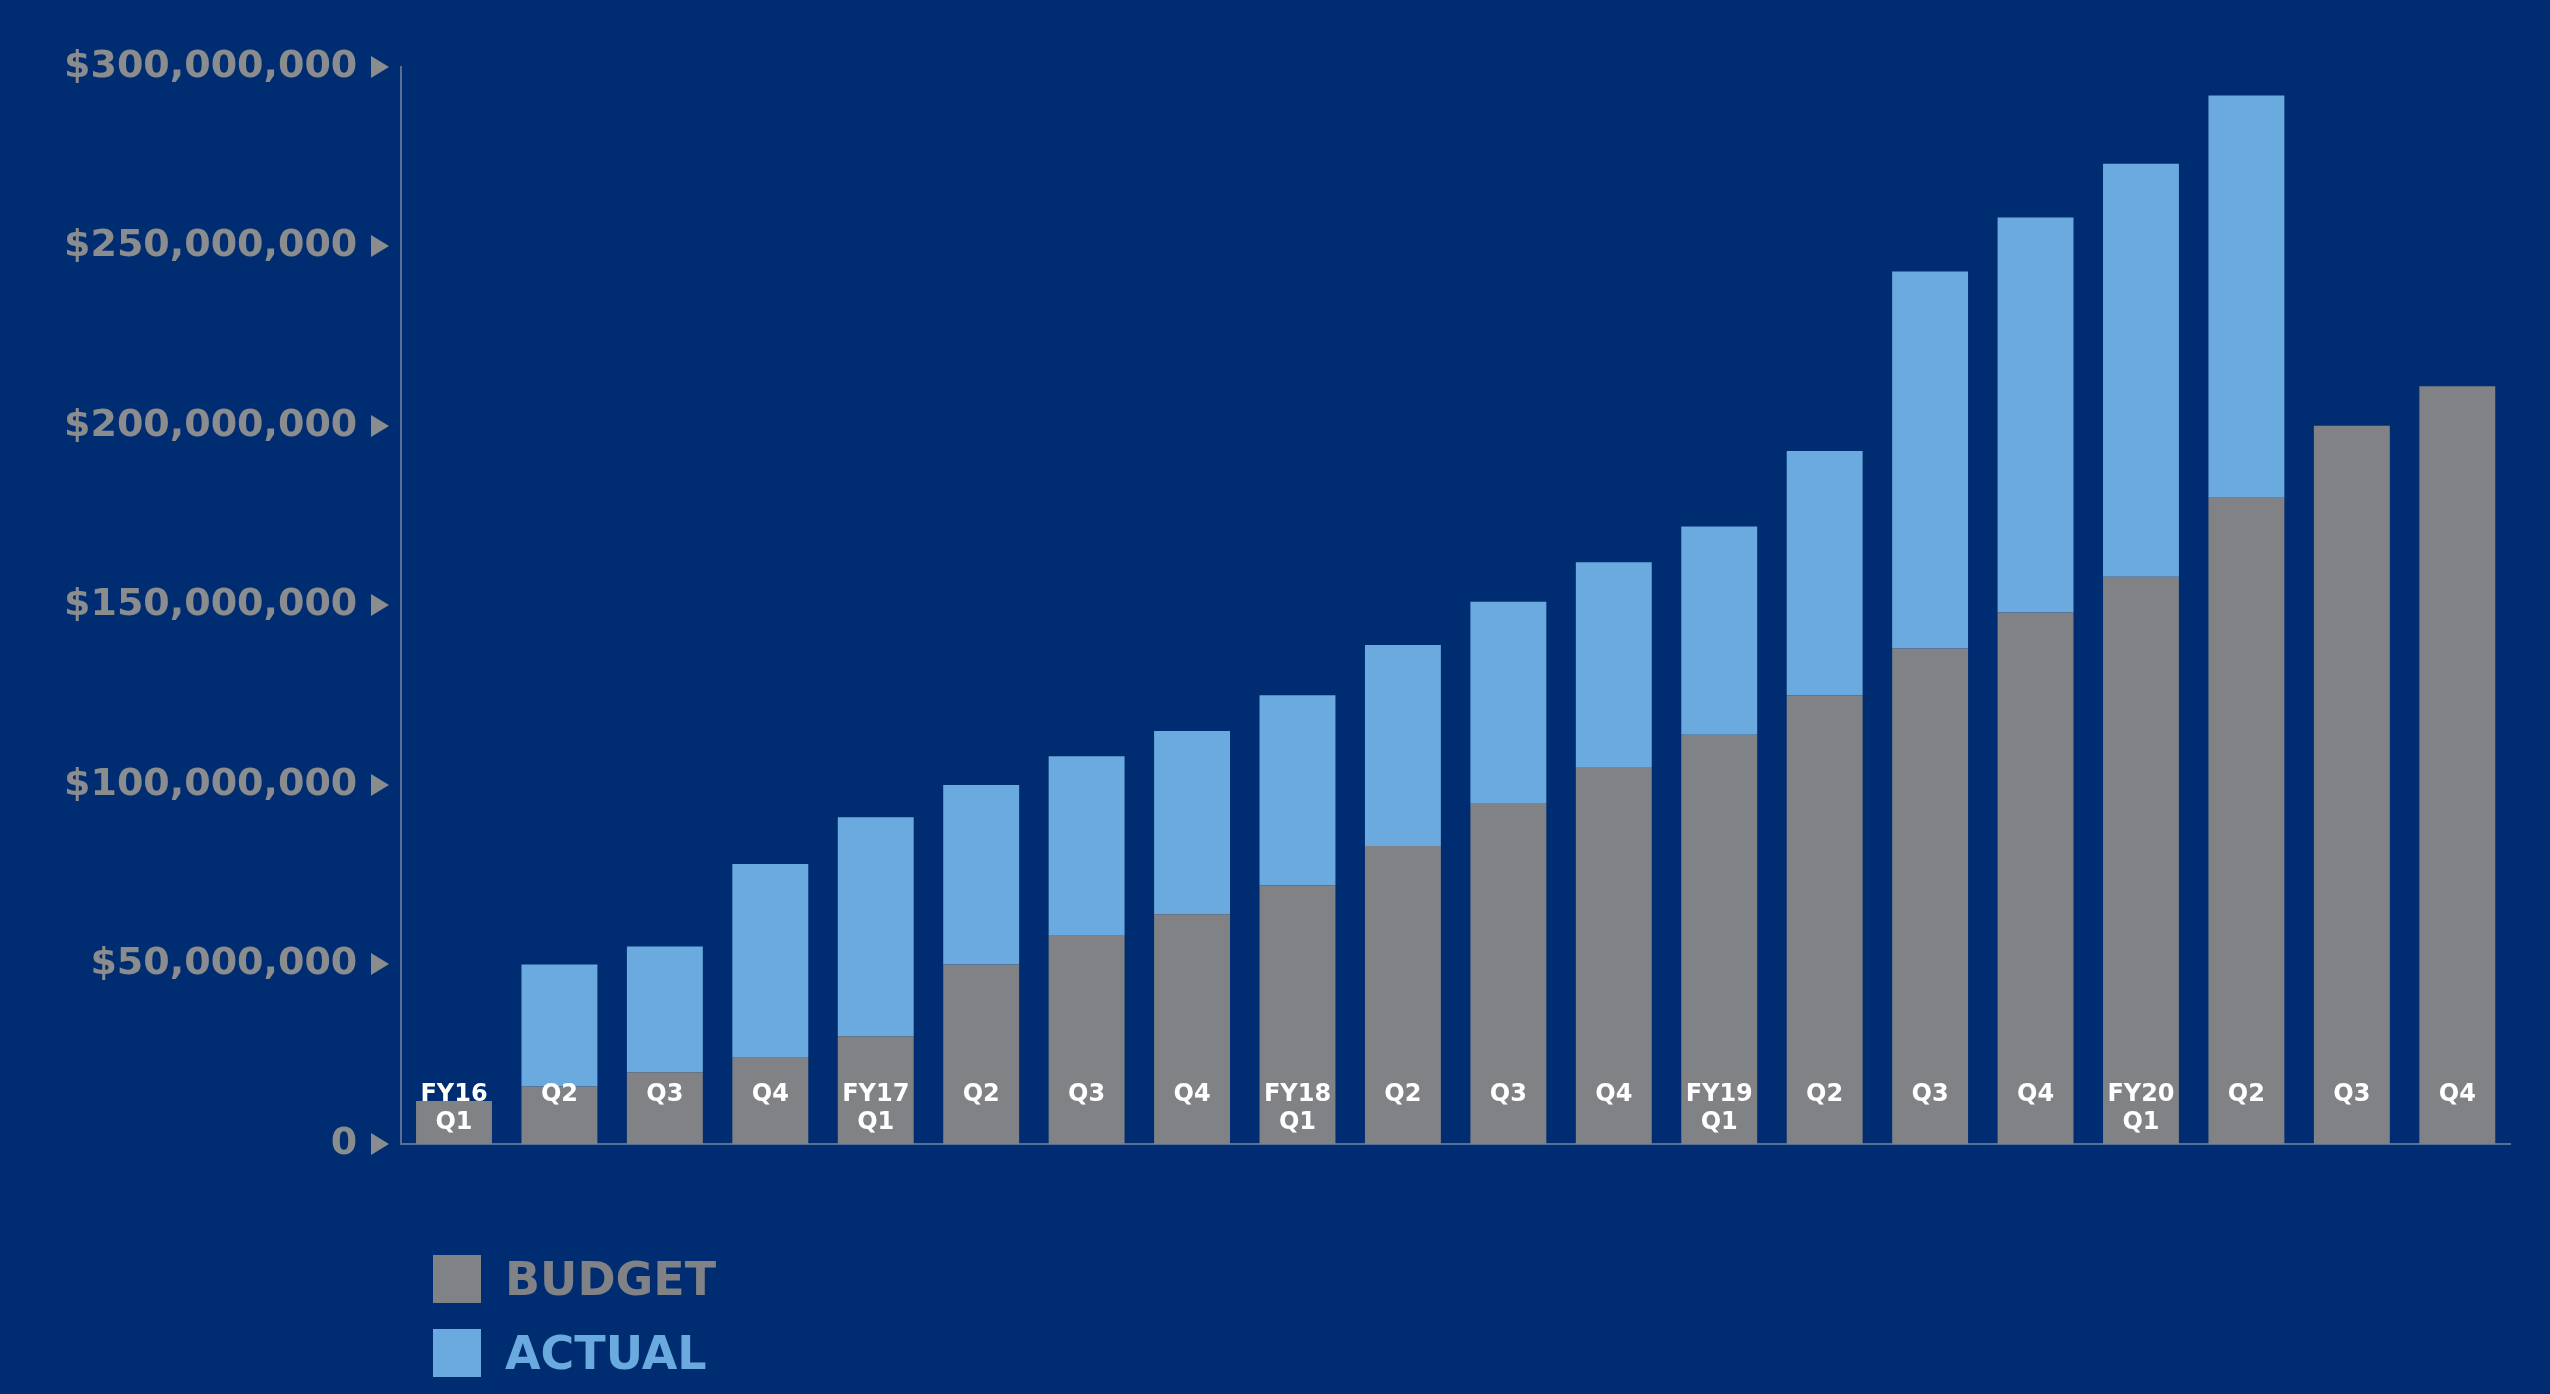  What do you see at coordinates (876, 1107) in the screenshot?
I see `x-tick-label: FY17 Q1` at bounding box center [876, 1107].